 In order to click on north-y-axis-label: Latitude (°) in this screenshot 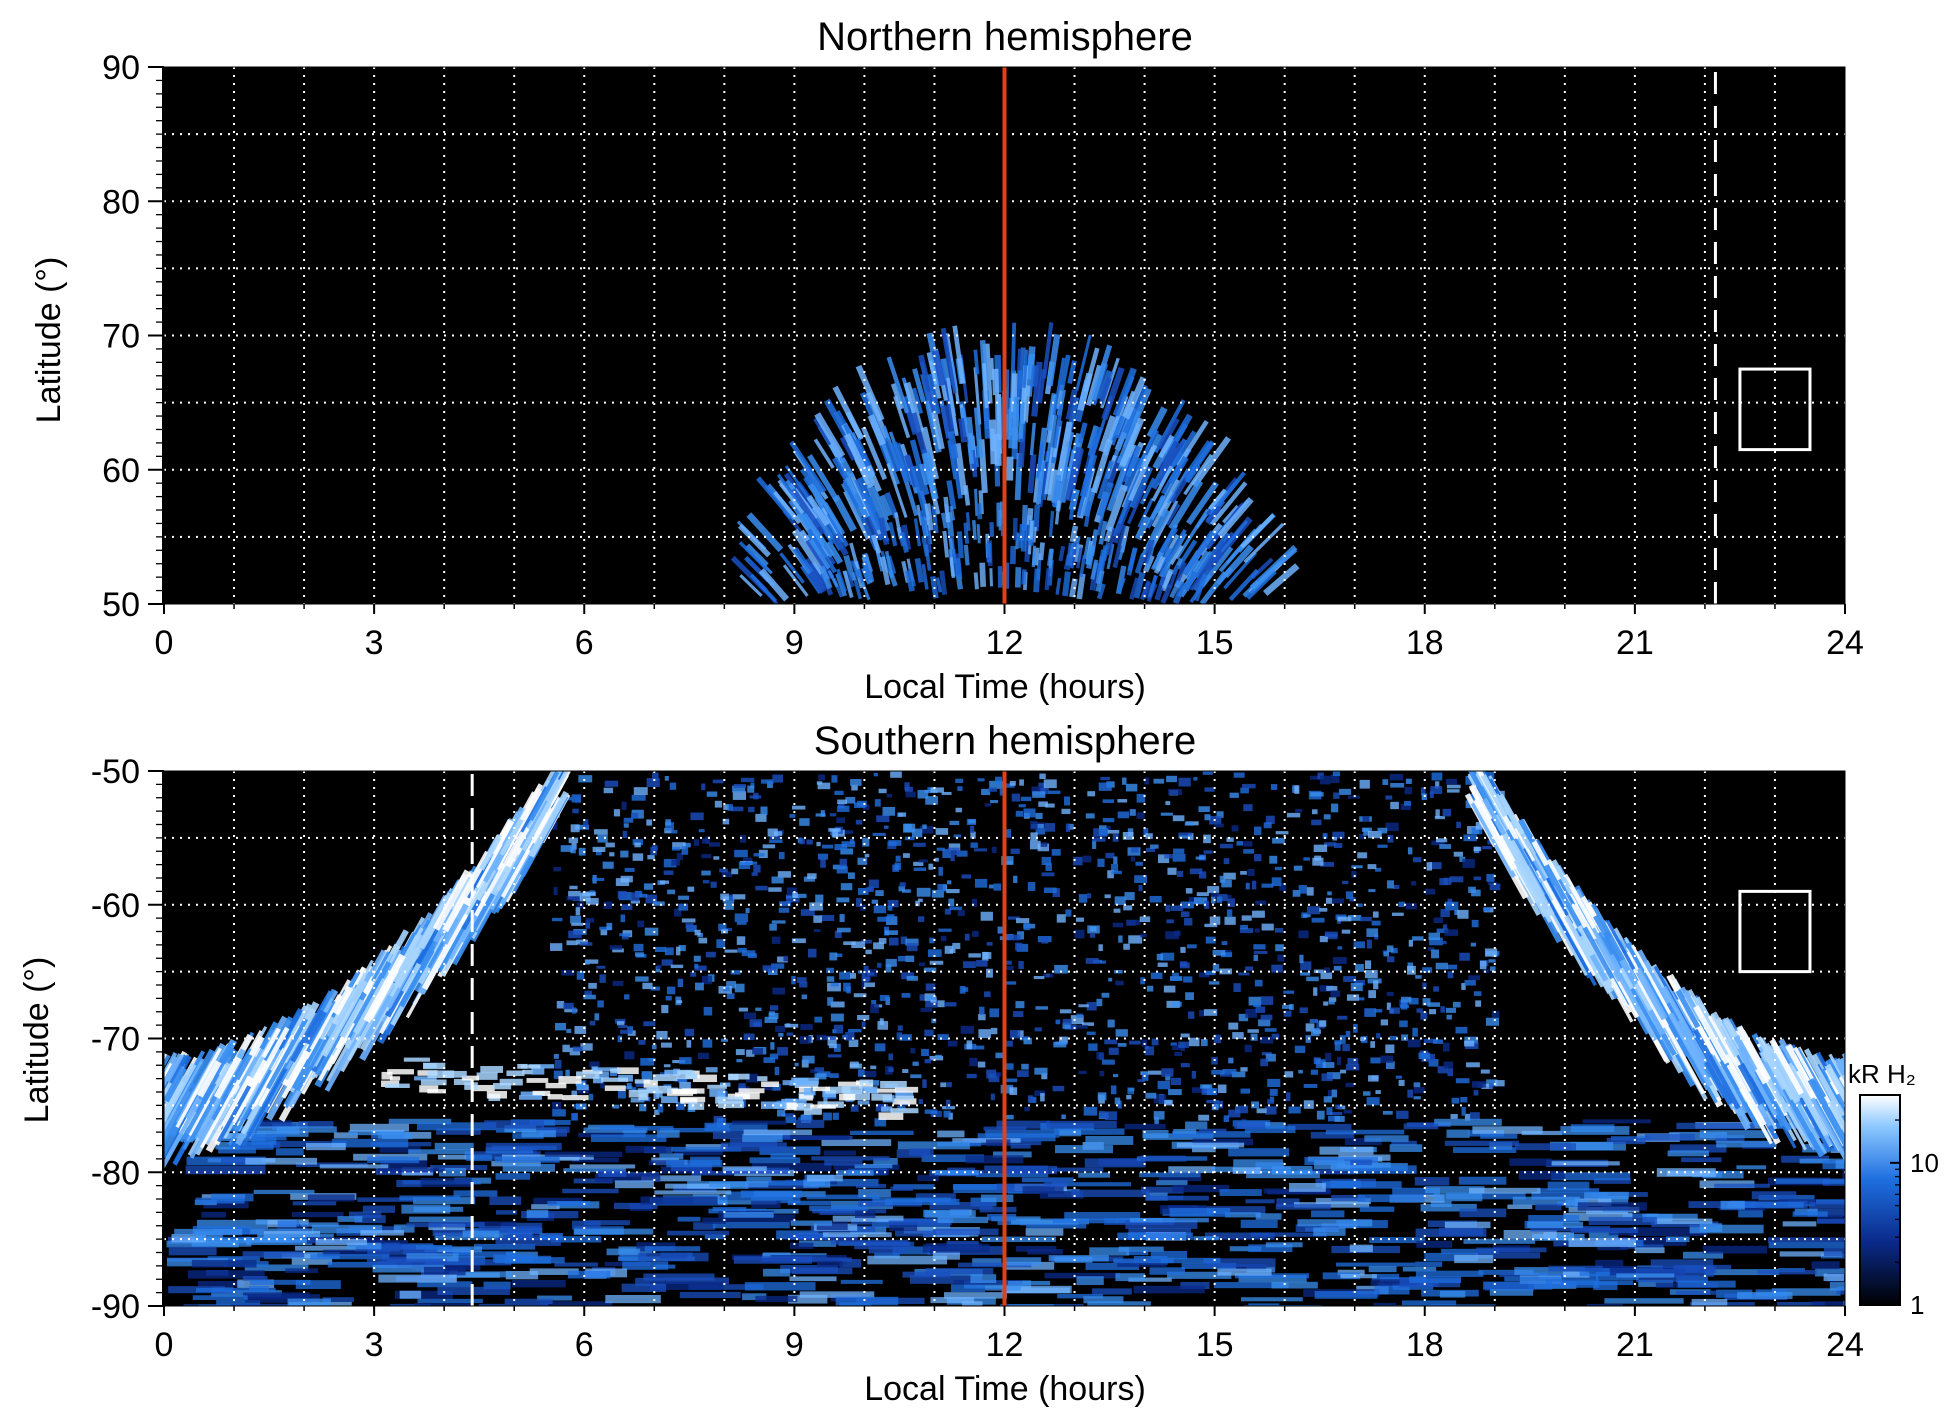, I will do `click(49, 340)`.